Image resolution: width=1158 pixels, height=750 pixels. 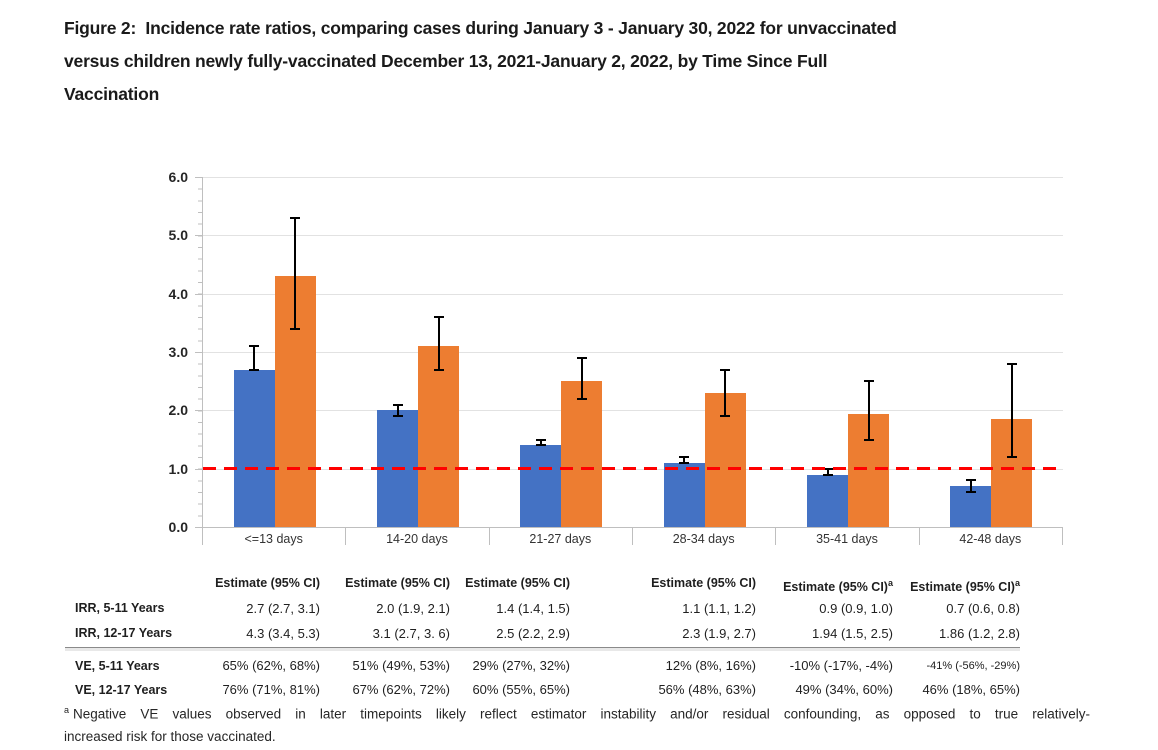 I want to click on x-category-label-35-41-days: 35-41 days, so click(x=847, y=539).